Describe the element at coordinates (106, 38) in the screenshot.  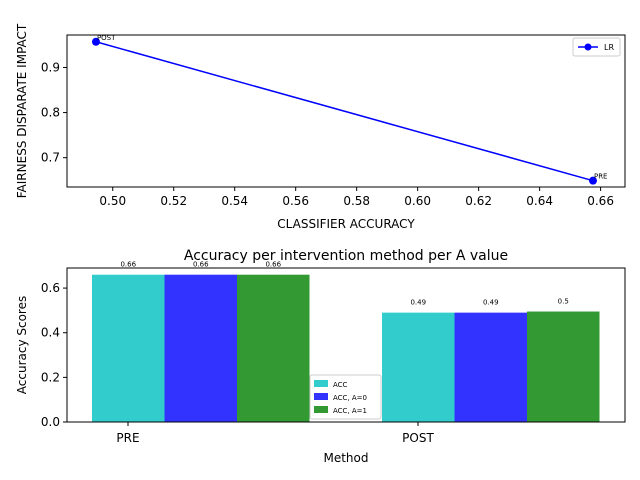
I see `point-label: POST` at that location.